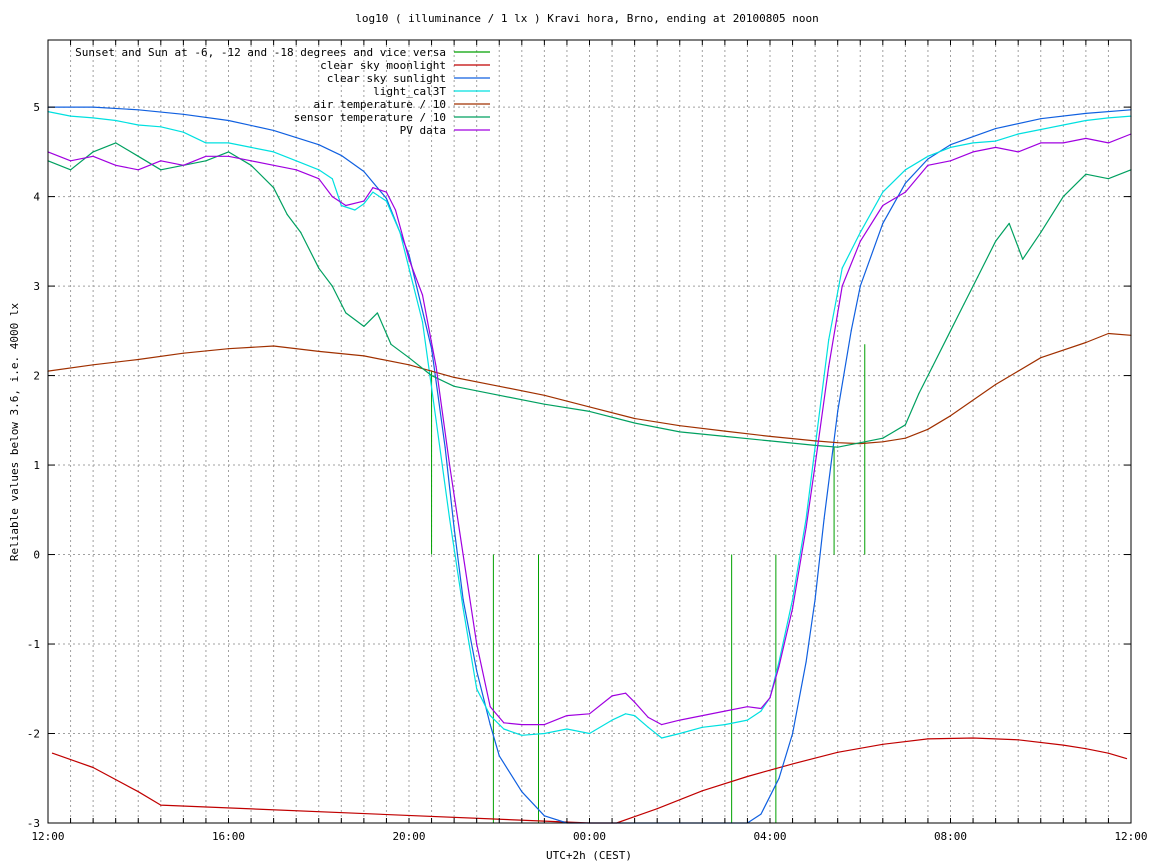 The image size is (1151, 863). Describe the element at coordinates (423, 130) in the screenshot. I see `legend-label: PV data` at that location.